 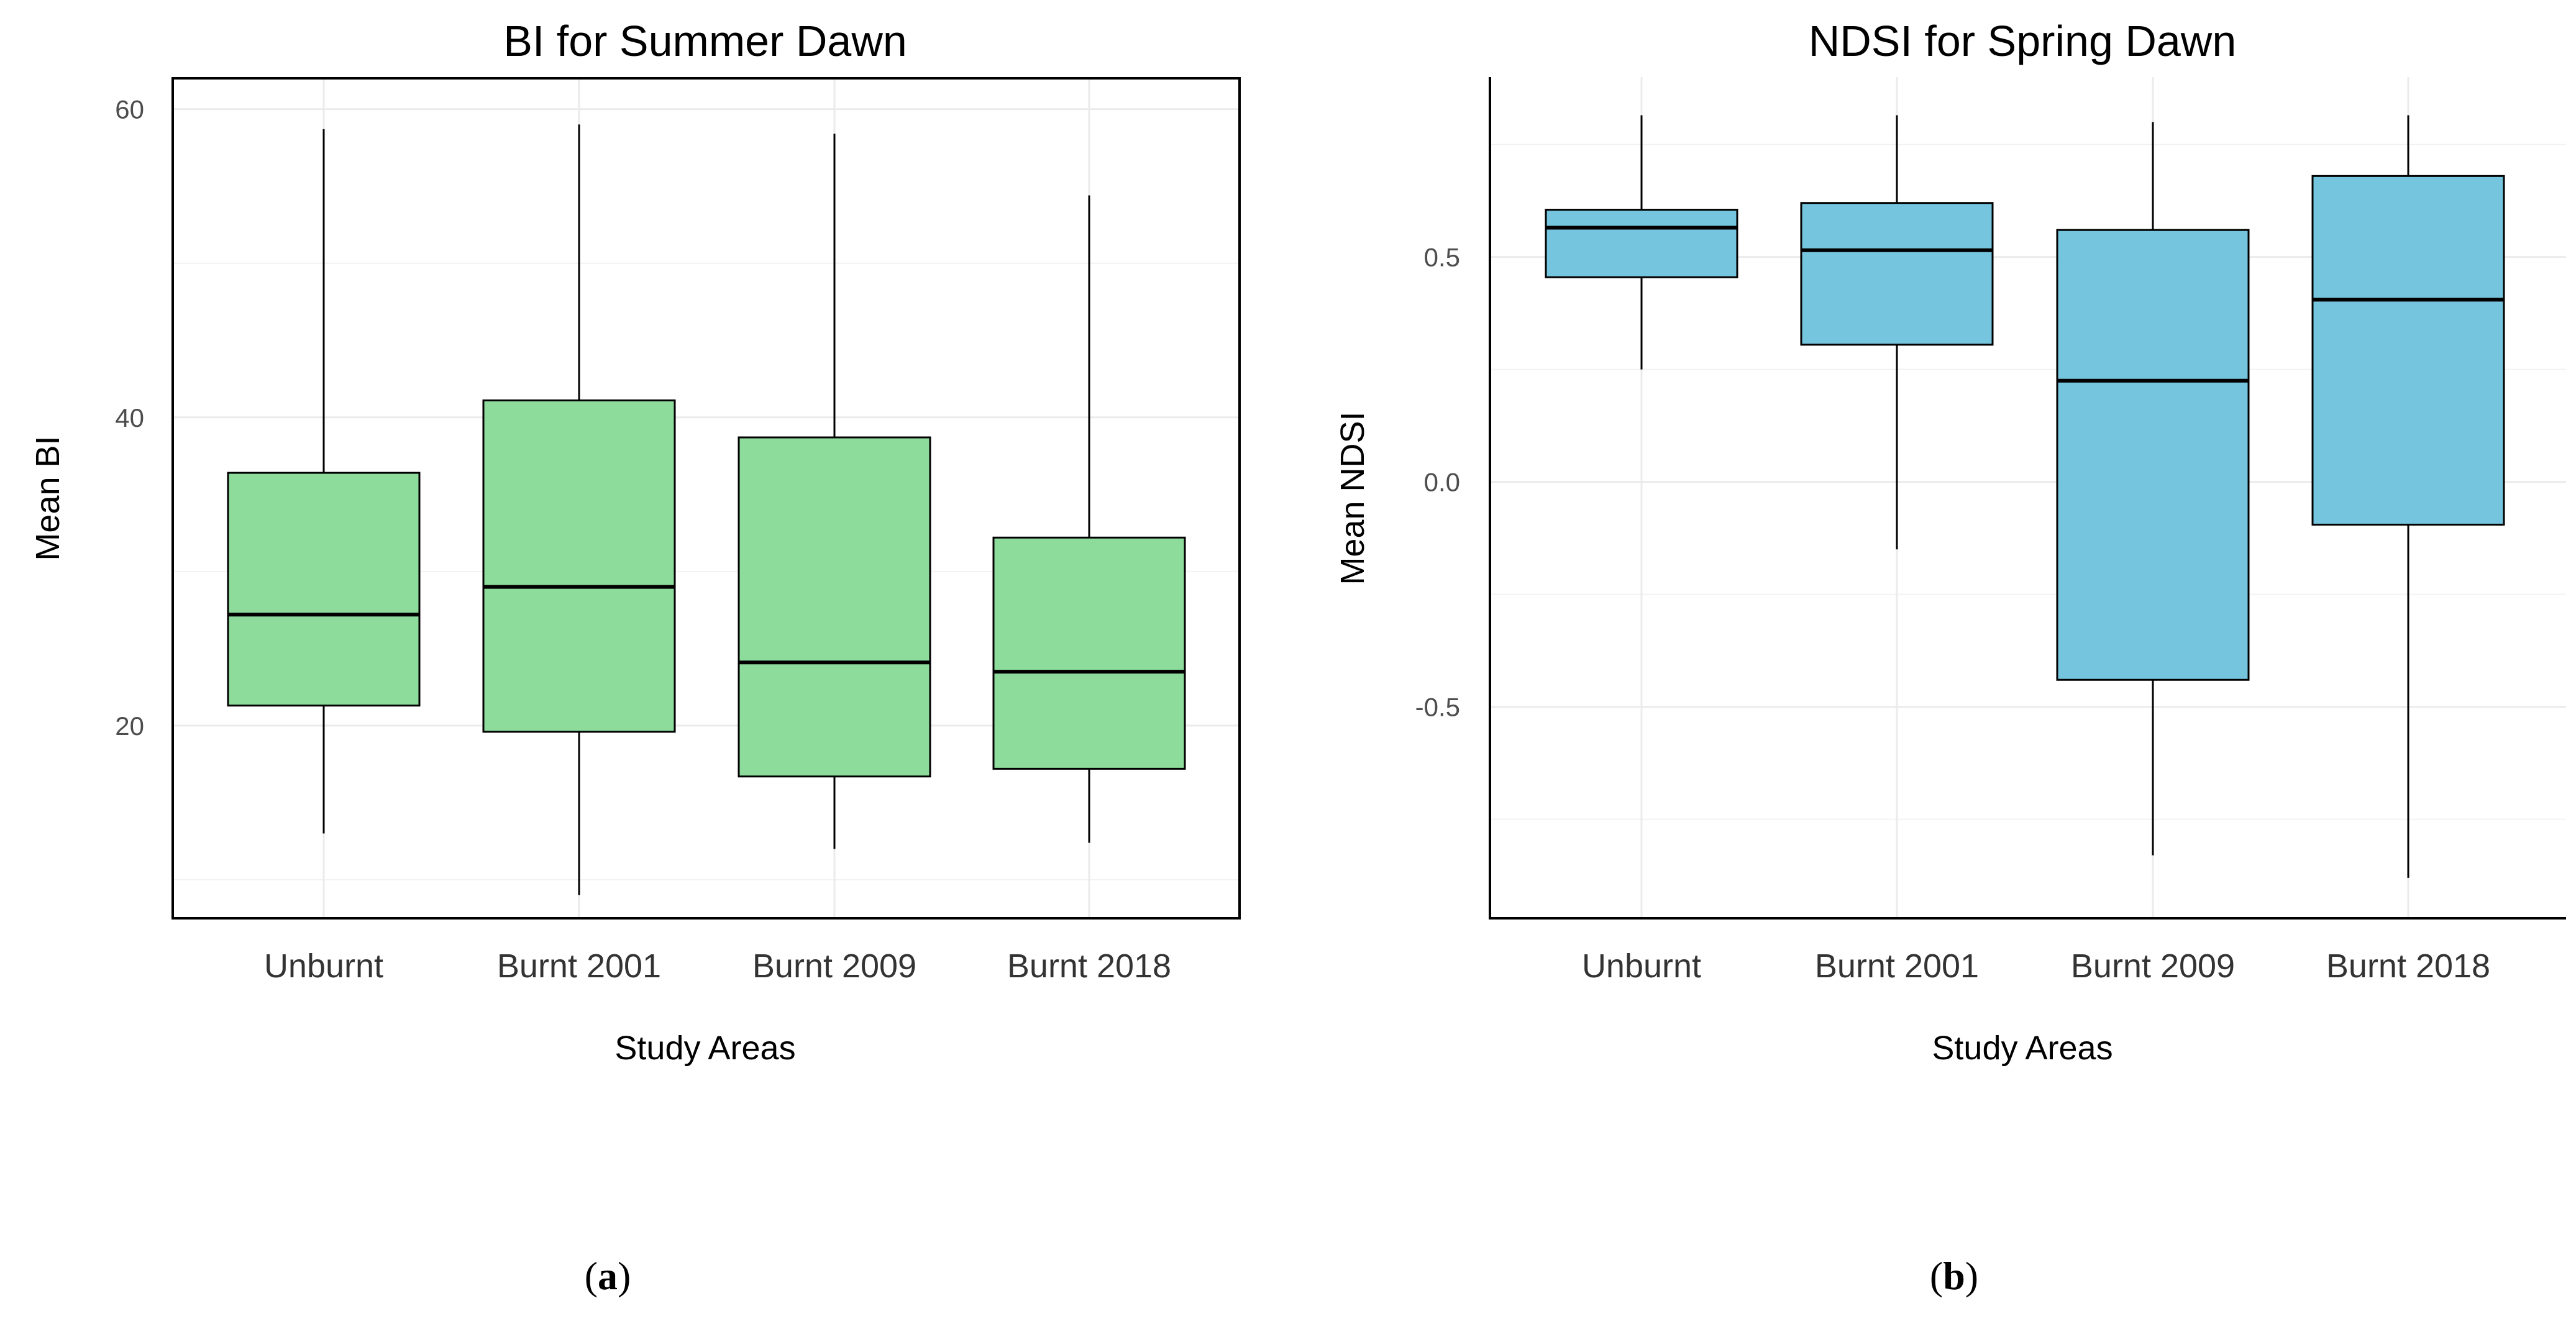 What do you see at coordinates (1437, 708) in the screenshot?
I see `y-tick-label: -0.5` at bounding box center [1437, 708].